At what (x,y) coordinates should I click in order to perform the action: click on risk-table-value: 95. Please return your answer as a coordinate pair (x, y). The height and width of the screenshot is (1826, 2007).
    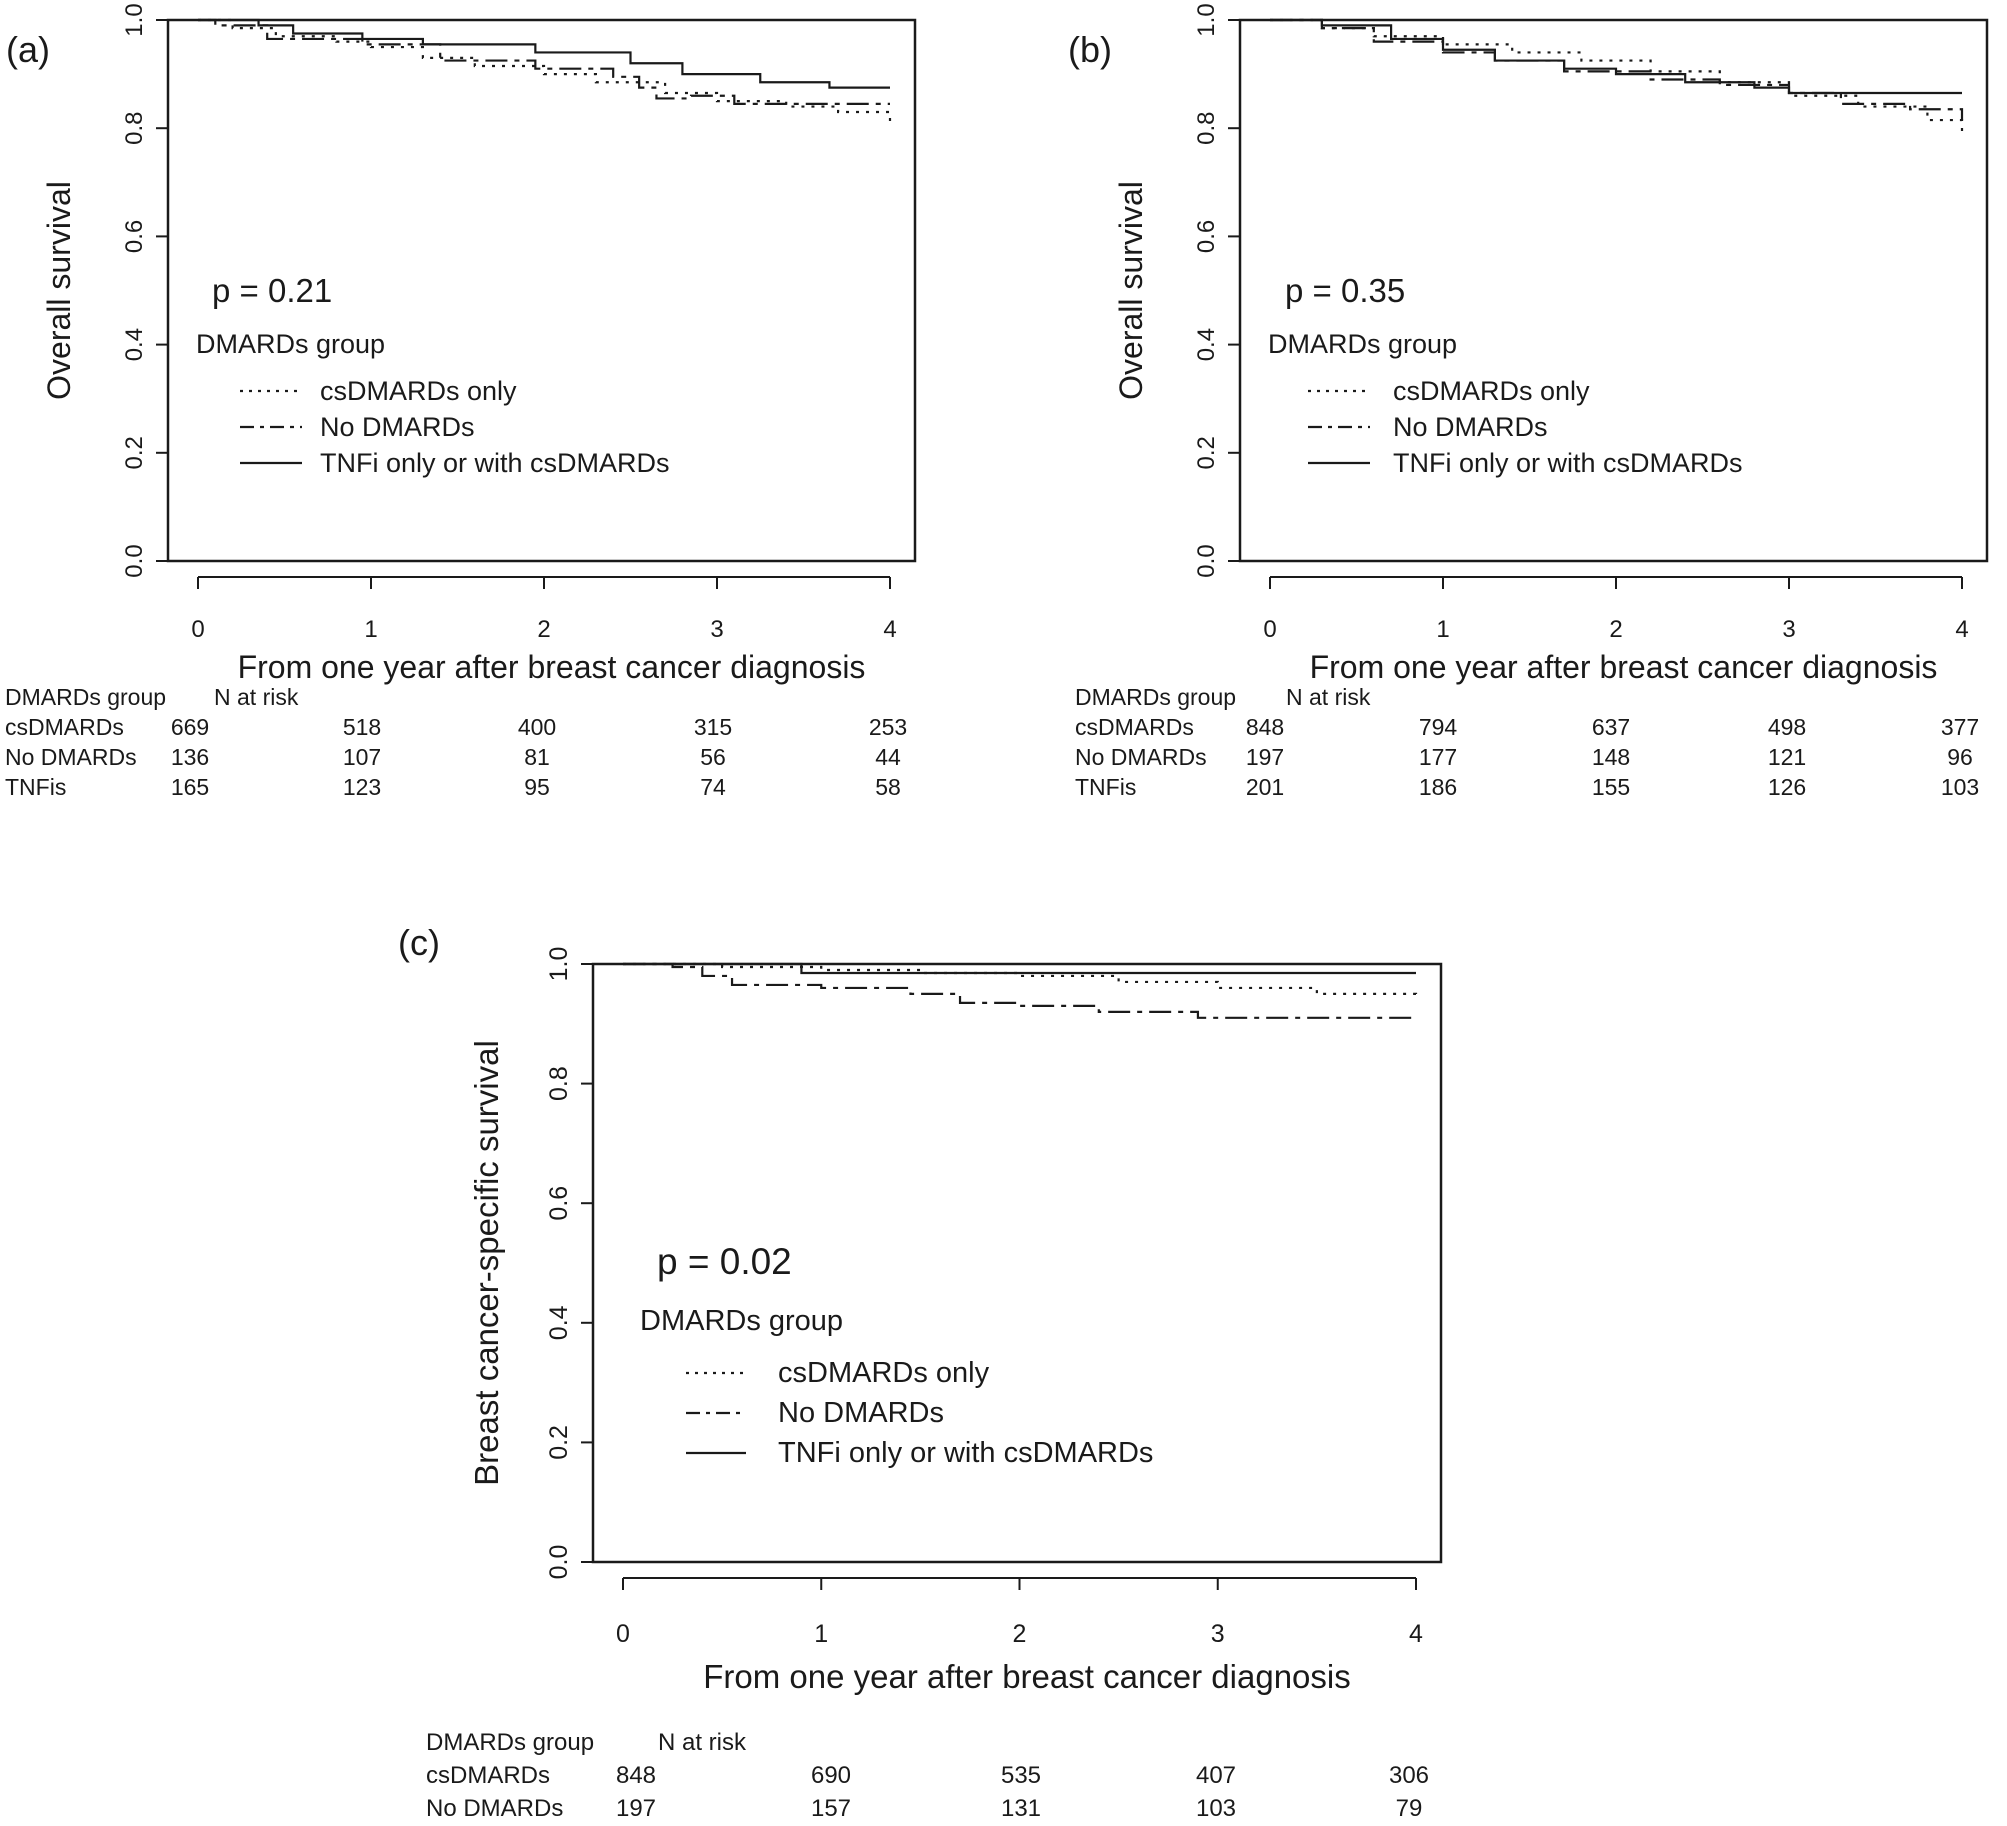
    Looking at the image, I should click on (537, 787).